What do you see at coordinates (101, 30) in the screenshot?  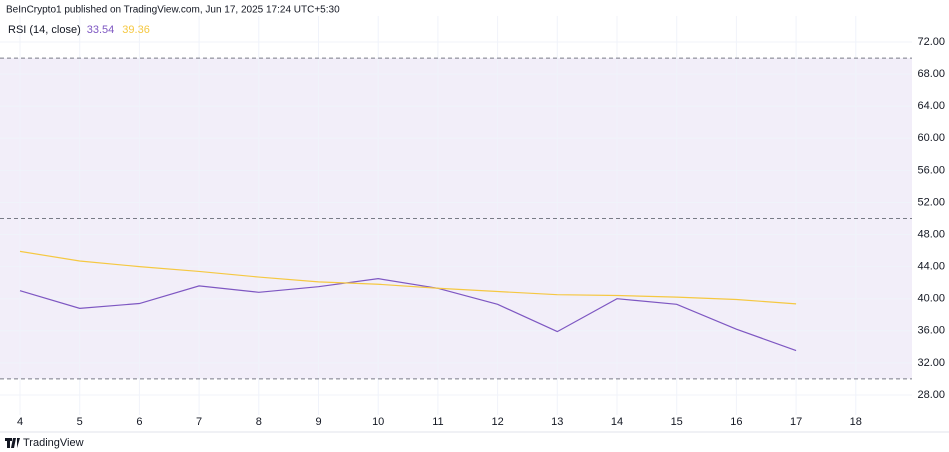 I see `legend-value: 33.54` at bounding box center [101, 30].